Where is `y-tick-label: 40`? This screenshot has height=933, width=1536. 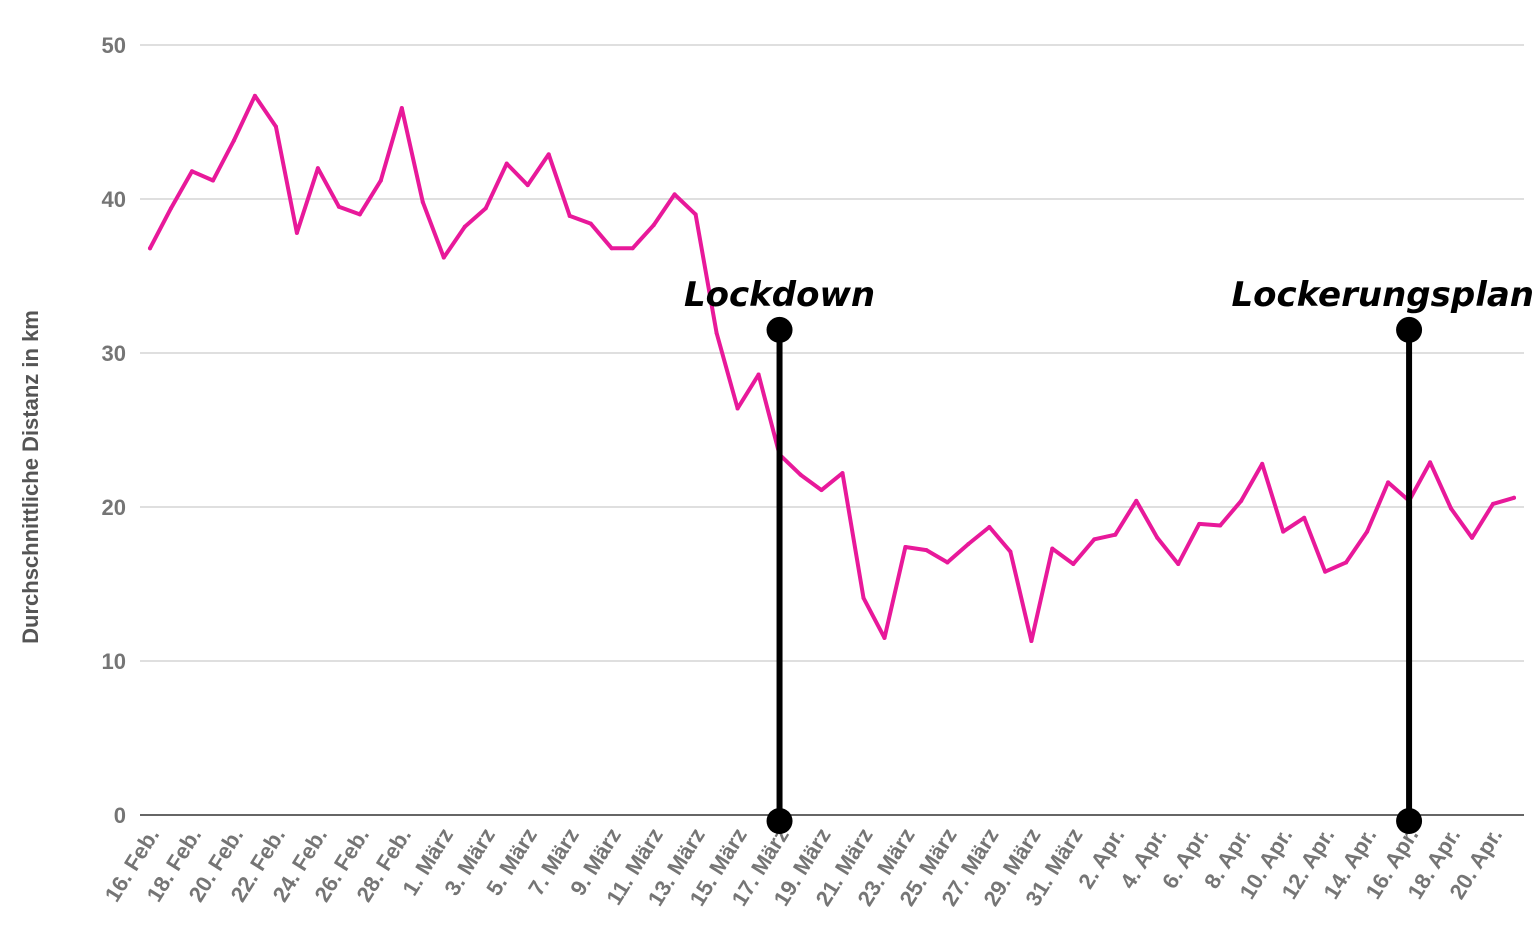
y-tick-label: 40 is located at coordinates (114, 199).